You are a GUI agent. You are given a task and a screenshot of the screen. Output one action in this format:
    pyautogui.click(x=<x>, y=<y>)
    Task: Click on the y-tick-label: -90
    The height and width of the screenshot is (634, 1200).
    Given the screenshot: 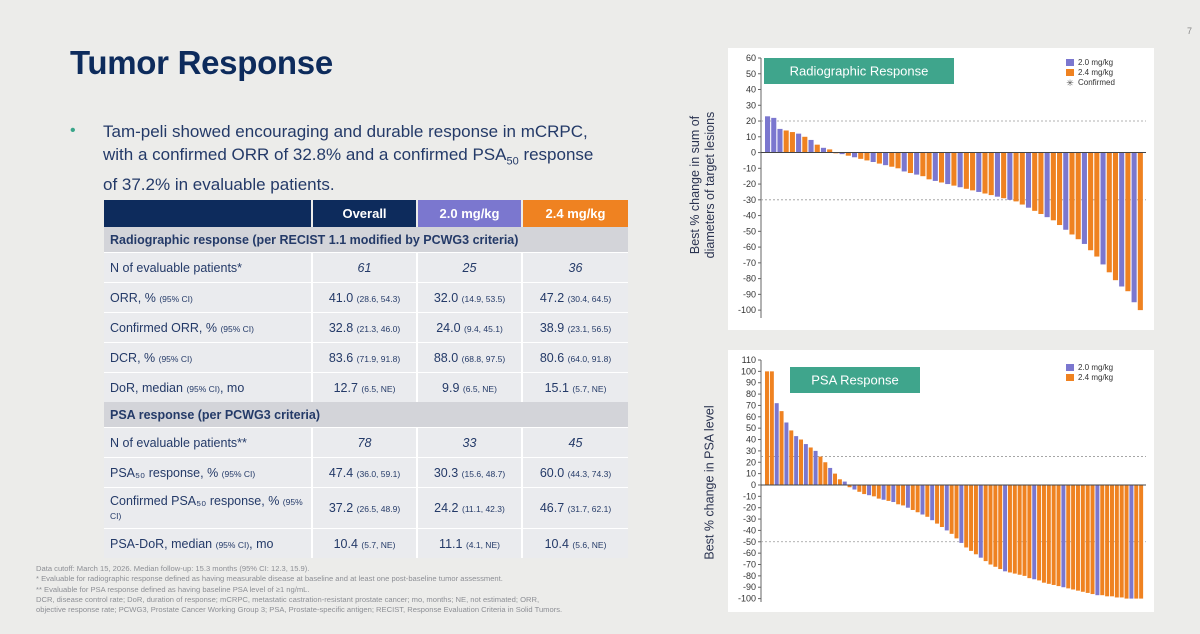 What is the action you would take?
    pyautogui.click(x=749, y=587)
    